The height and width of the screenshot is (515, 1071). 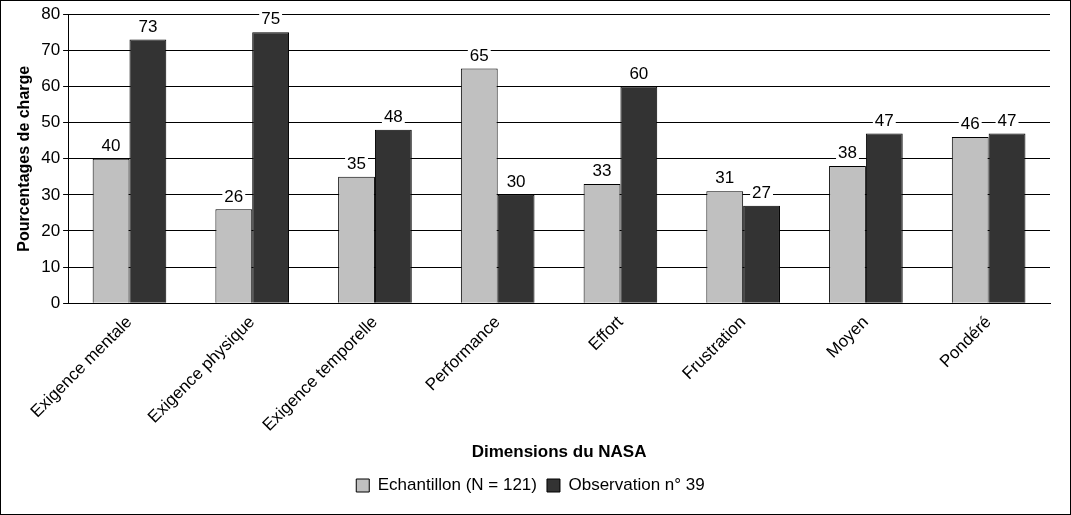 What do you see at coordinates (51, 230) in the screenshot?
I see `y-tick-label: 20` at bounding box center [51, 230].